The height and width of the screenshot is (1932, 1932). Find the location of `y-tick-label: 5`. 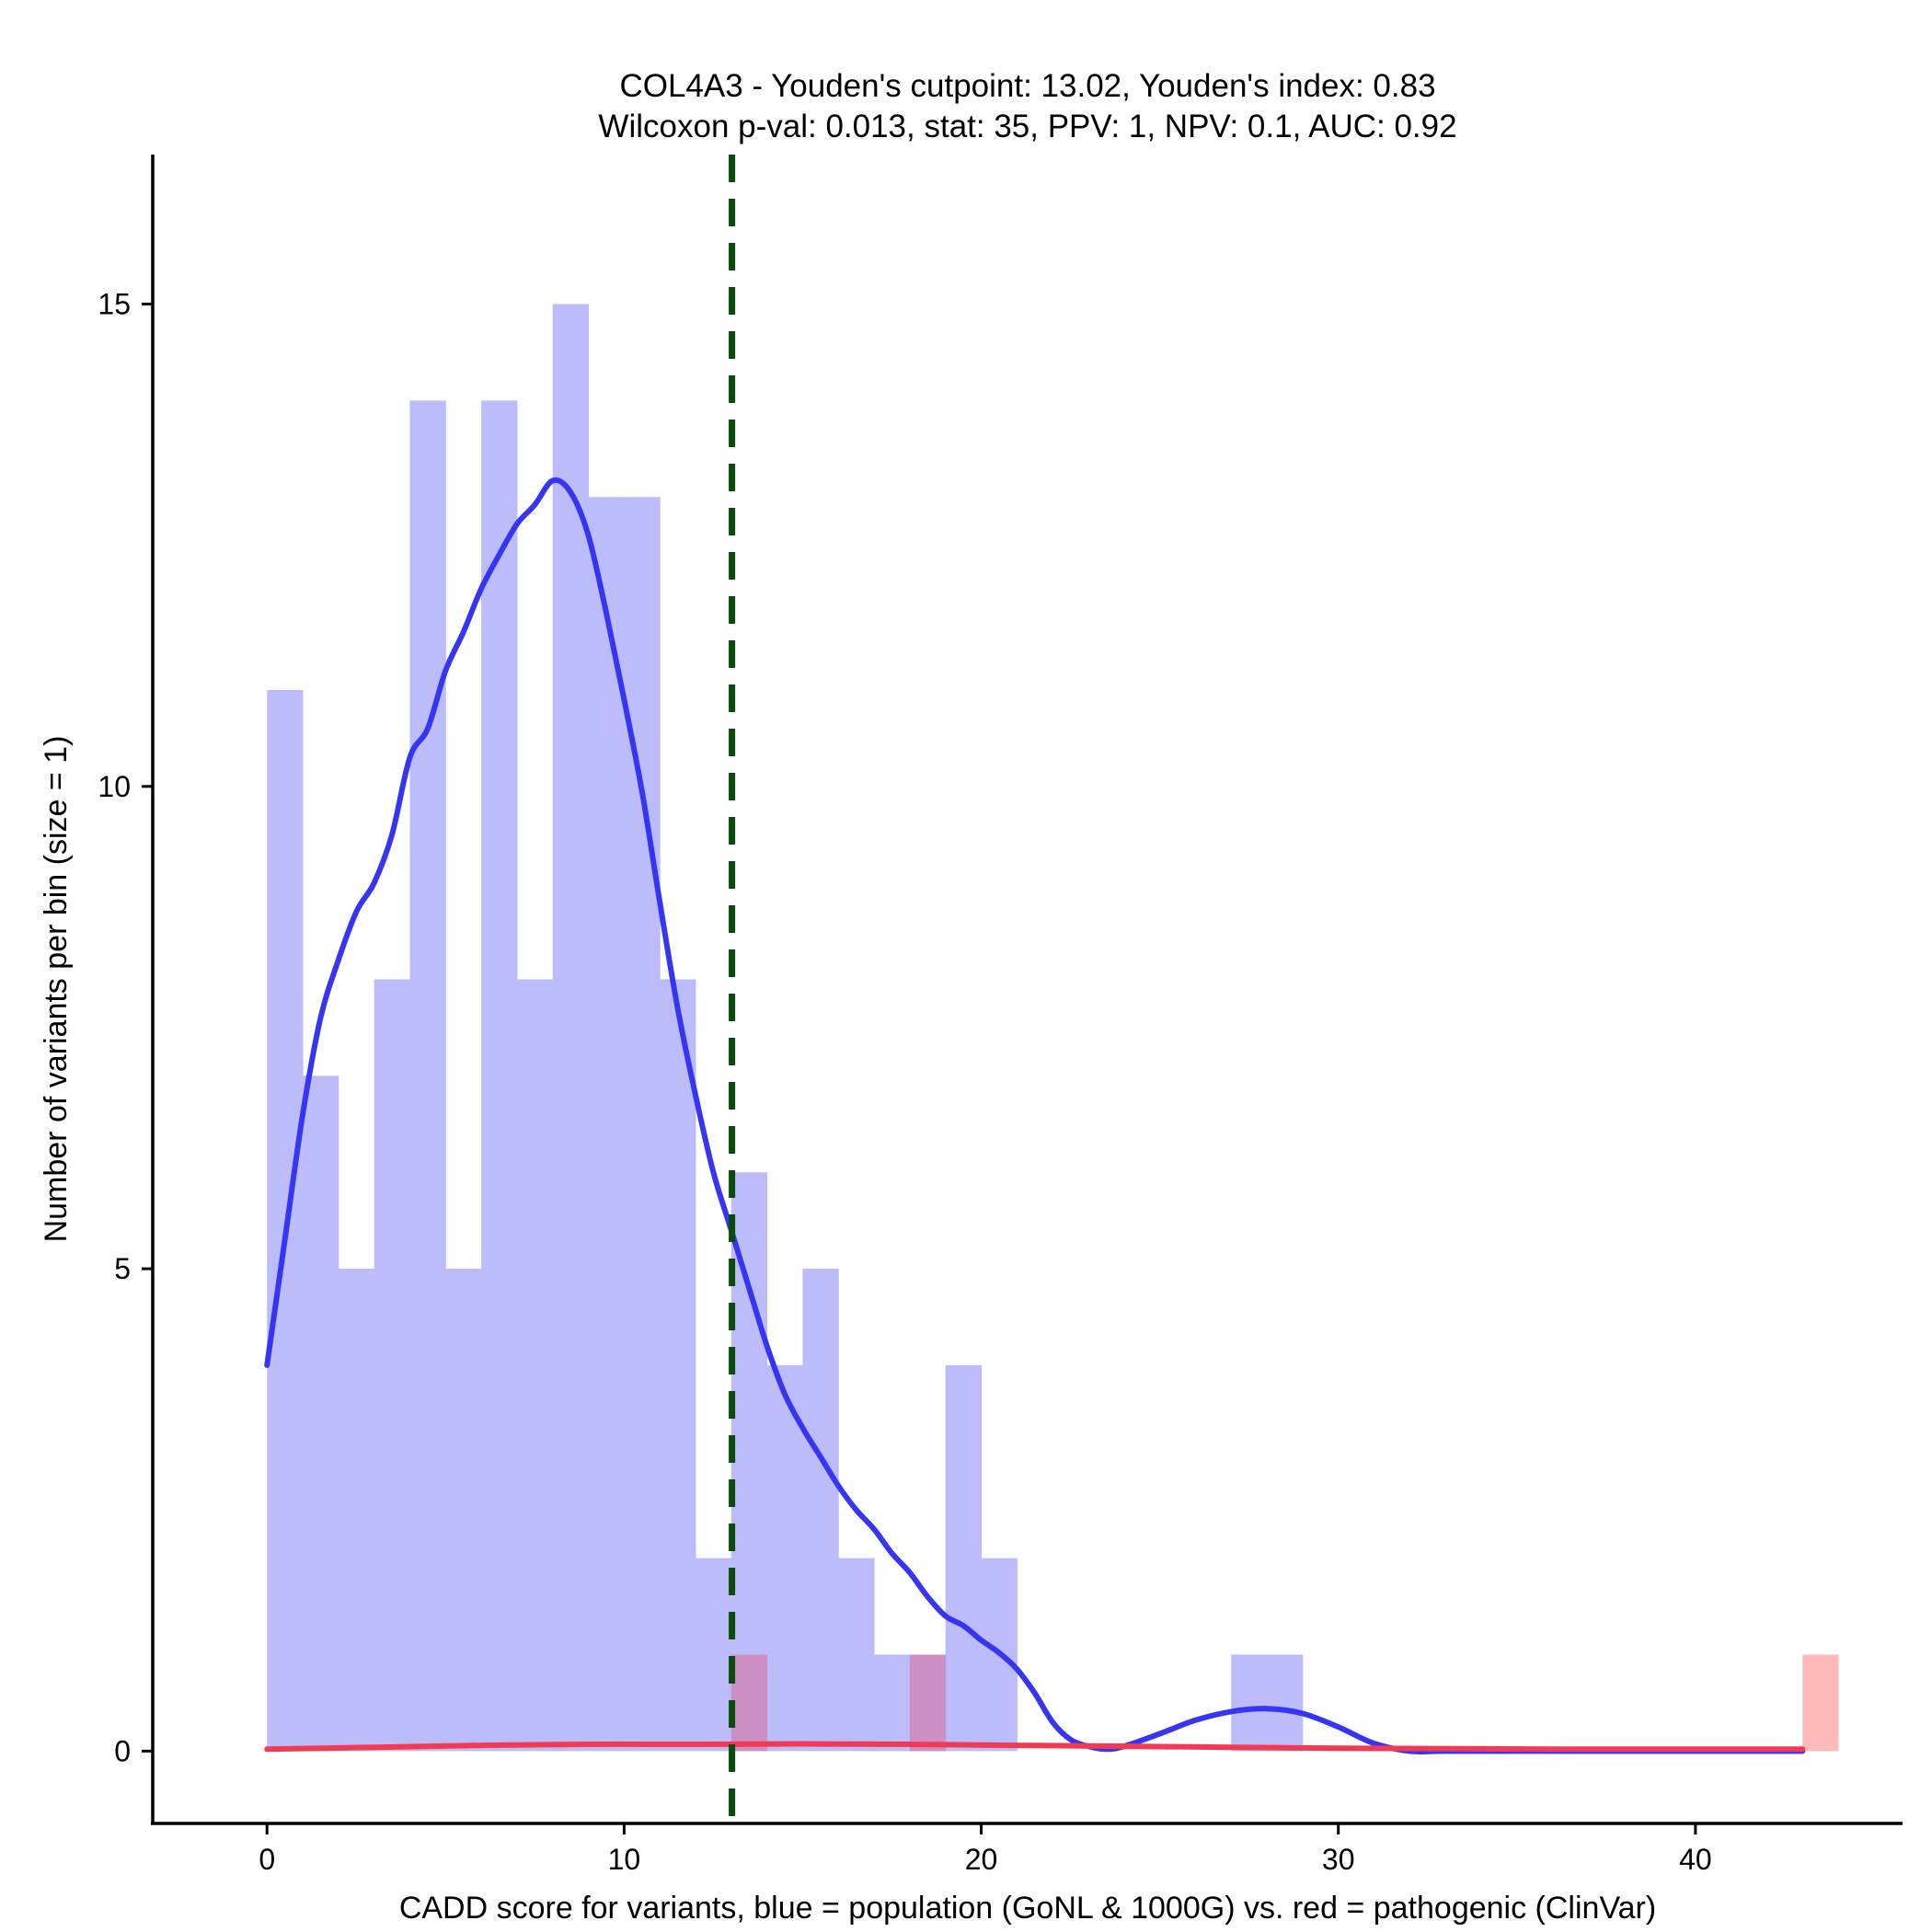

y-tick-label: 5 is located at coordinates (122, 1268).